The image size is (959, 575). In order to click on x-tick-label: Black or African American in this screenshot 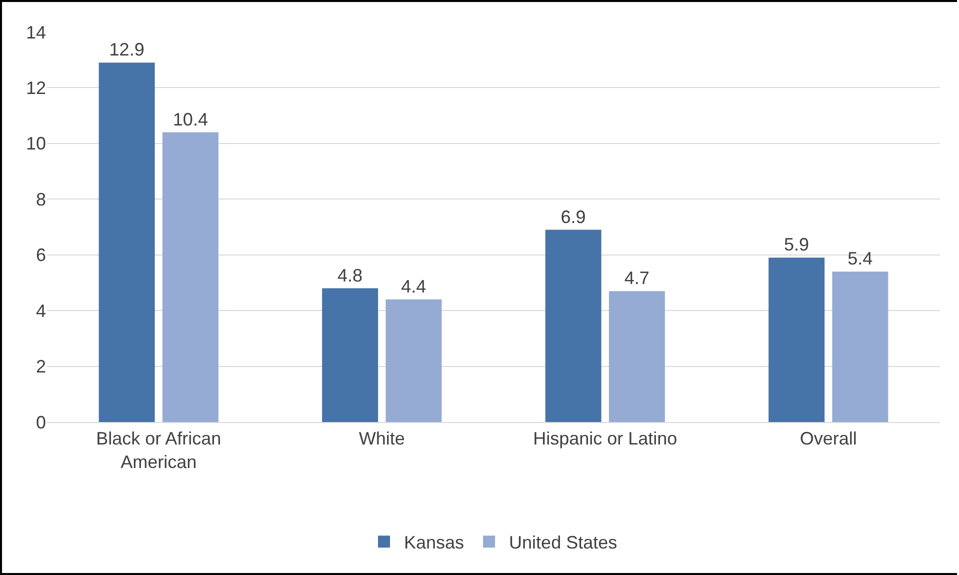, I will do `click(159, 450)`.